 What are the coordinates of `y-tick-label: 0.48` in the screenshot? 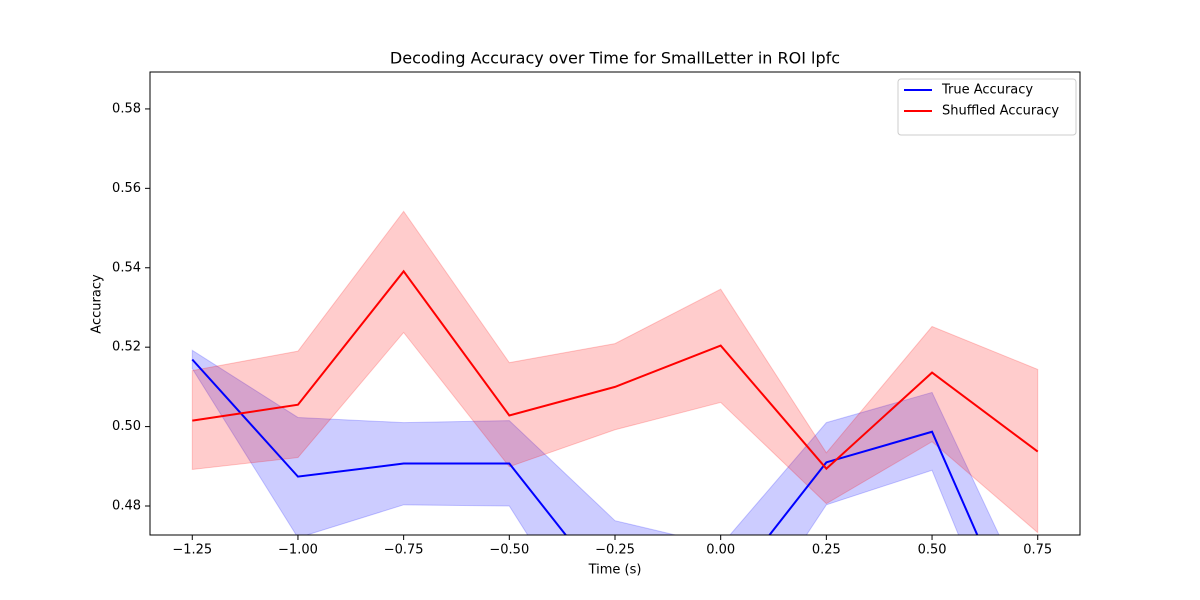 It's located at (126, 506).